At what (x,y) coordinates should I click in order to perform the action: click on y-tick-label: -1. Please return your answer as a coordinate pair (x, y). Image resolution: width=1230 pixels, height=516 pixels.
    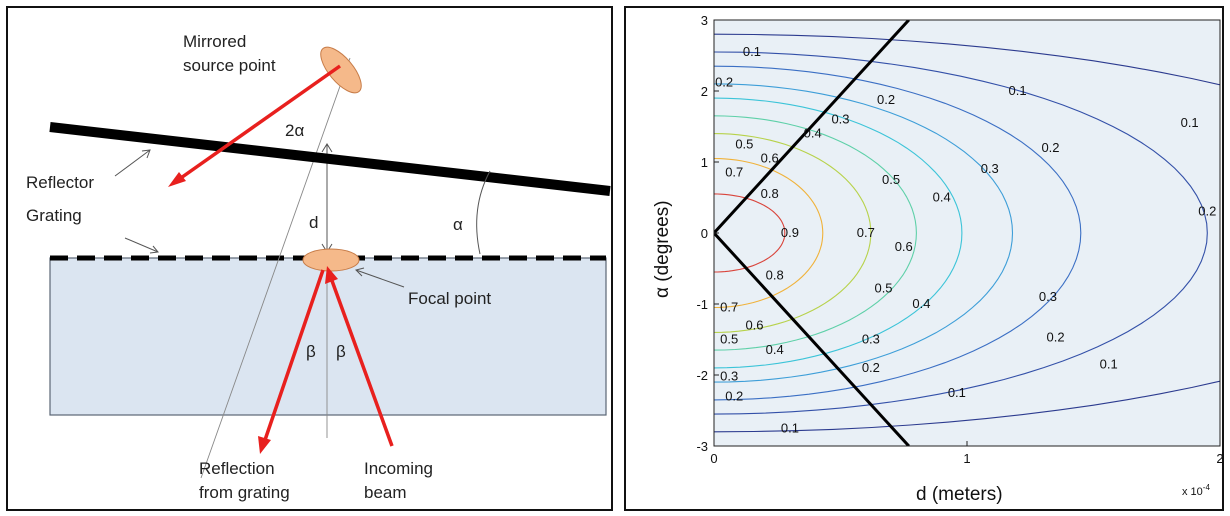
    Looking at the image, I should click on (702, 304).